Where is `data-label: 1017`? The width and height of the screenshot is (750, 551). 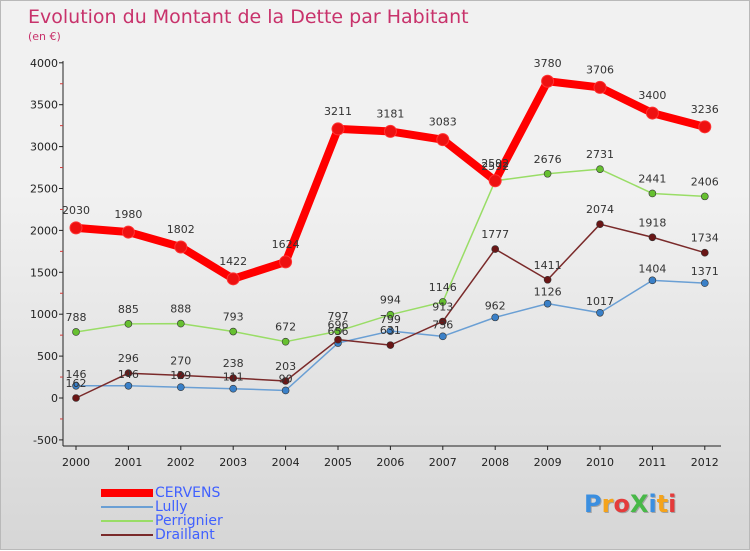 data-label: 1017 is located at coordinates (600, 301).